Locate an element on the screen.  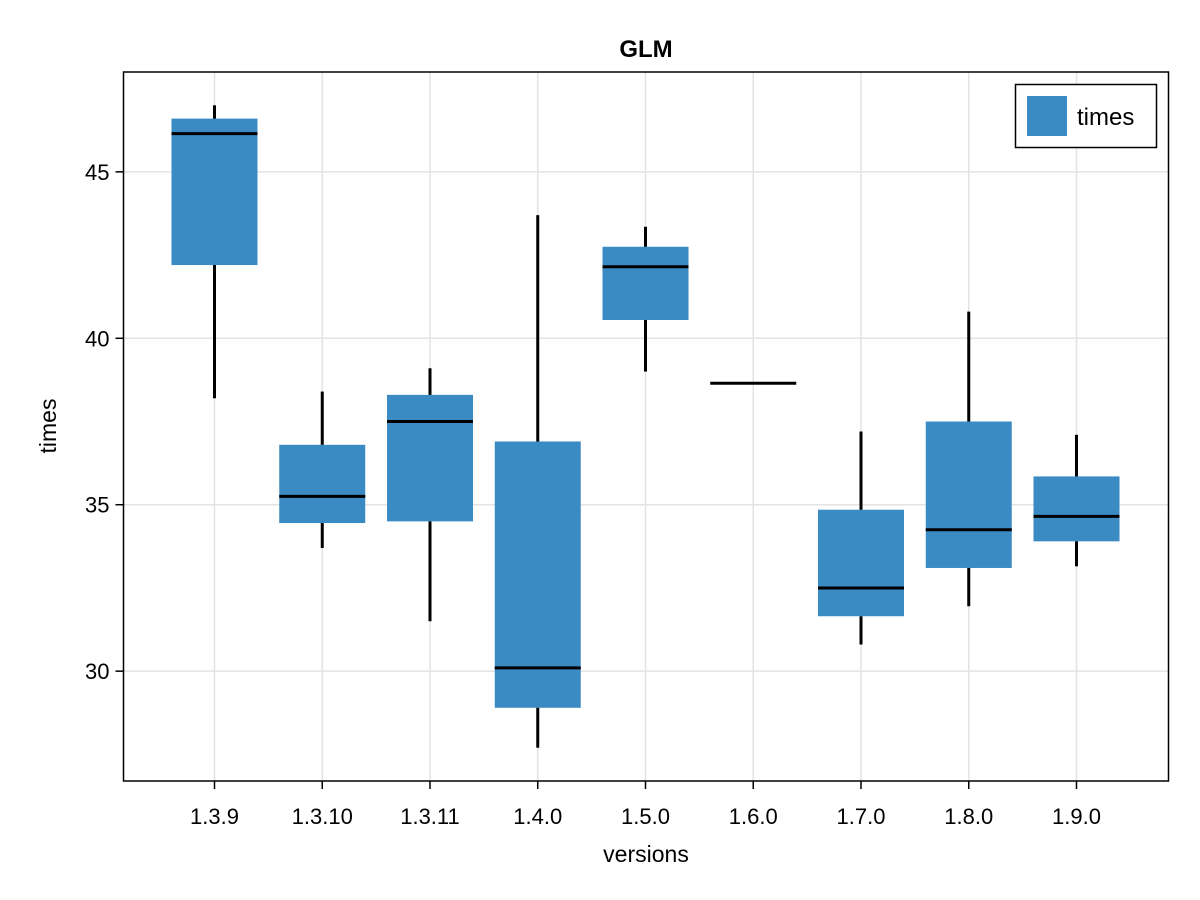
x-tick-label: 1.3.10 is located at coordinates (322, 816).